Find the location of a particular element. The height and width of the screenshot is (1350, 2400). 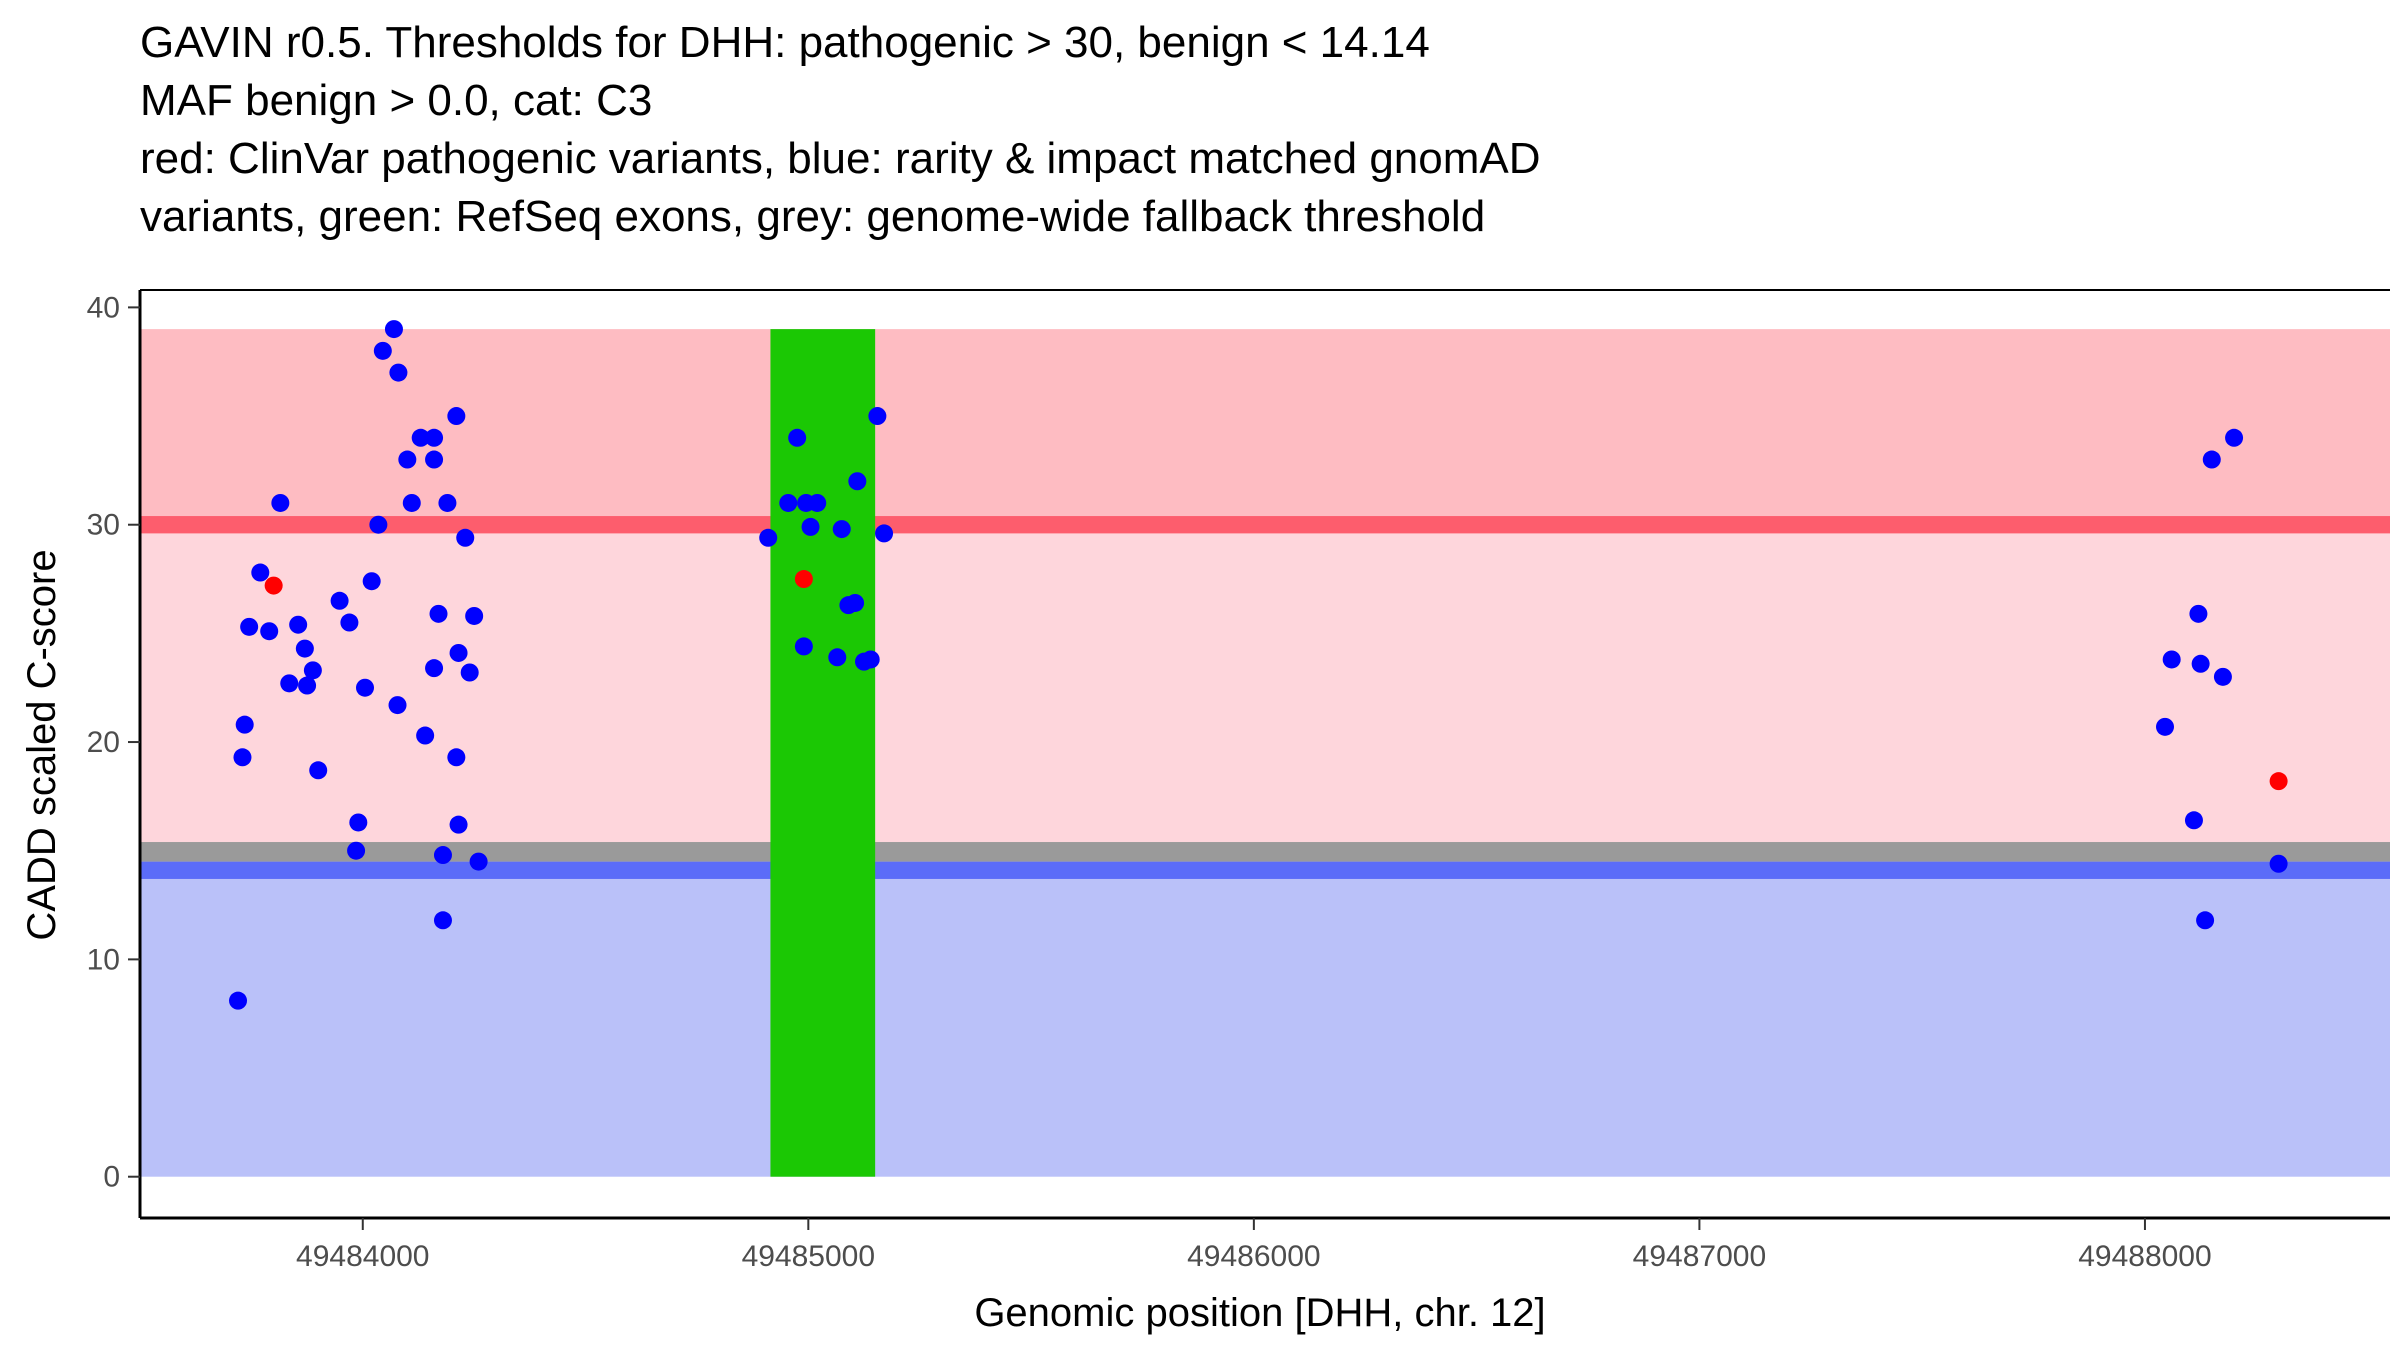

exon-regions is located at coordinates (823, 753).